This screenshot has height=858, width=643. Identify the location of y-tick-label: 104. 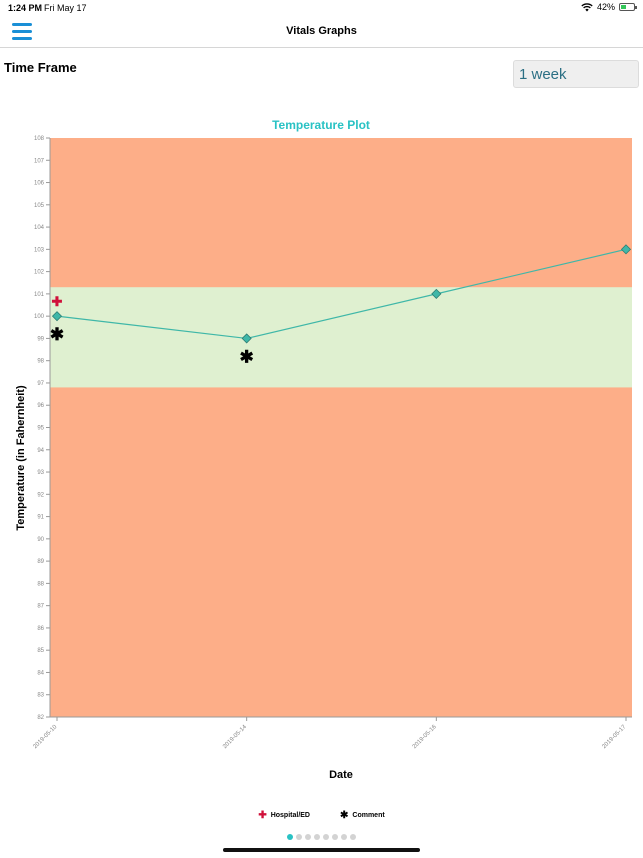
(39, 228).